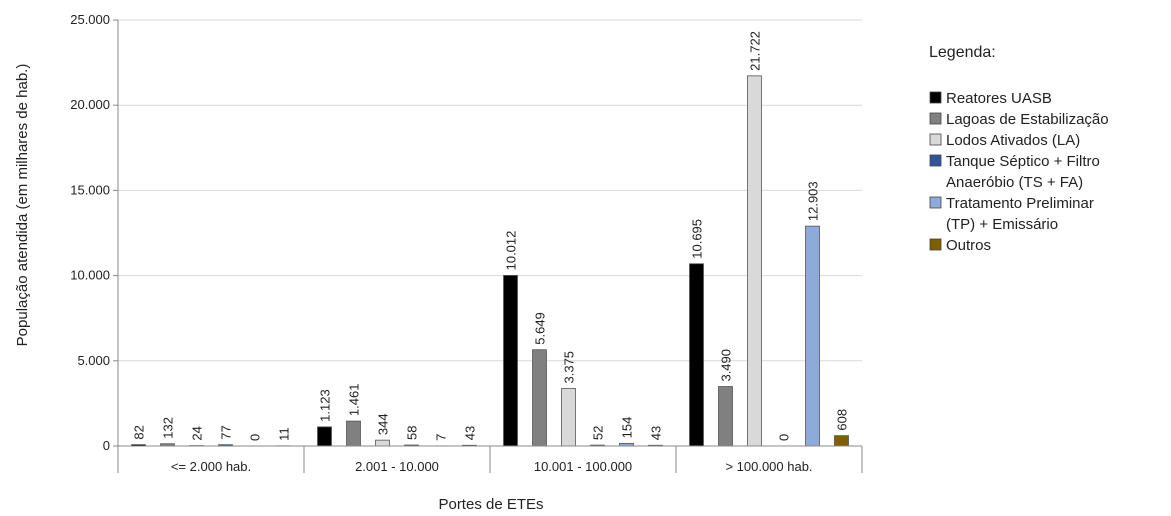  Describe the element at coordinates (1020, 203) in the screenshot. I see `legend-label: Tratamento Preliminar` at that location.